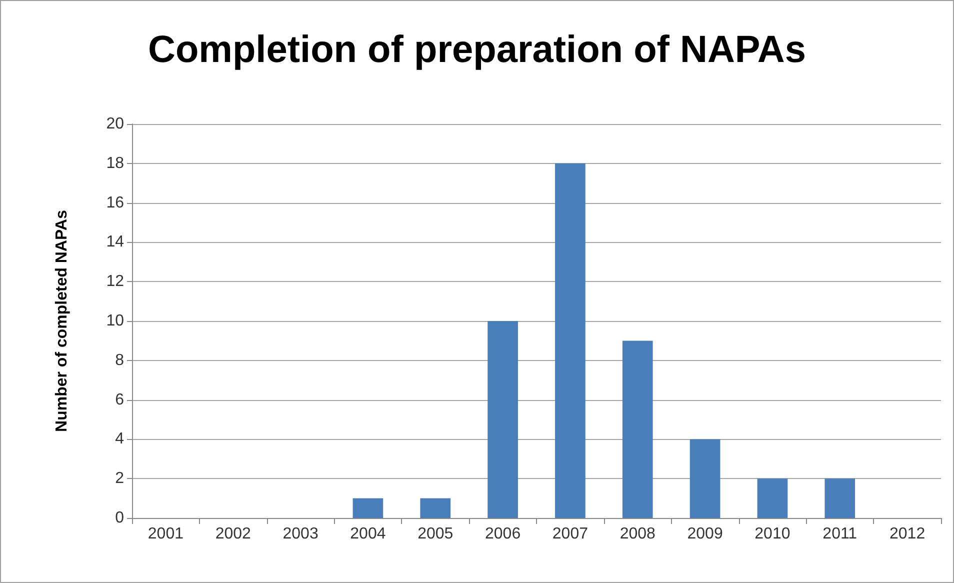  What do you see at coordinates (119, 518) in the screenshot?
I see `y-tick-label: 0` at bounding box center [119, 518].